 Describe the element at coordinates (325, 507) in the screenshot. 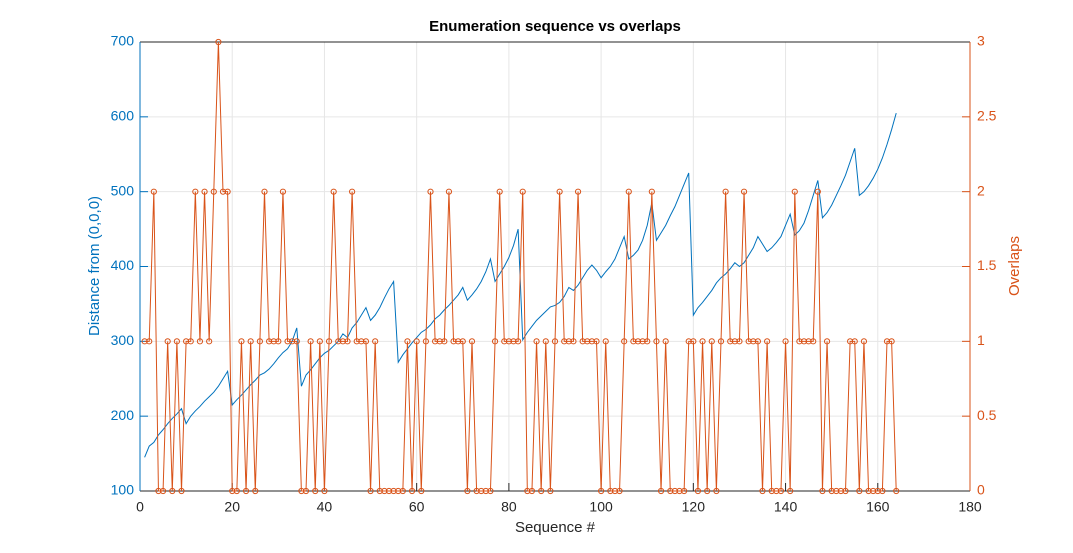

I see `x-tick-label: 40` at that location.